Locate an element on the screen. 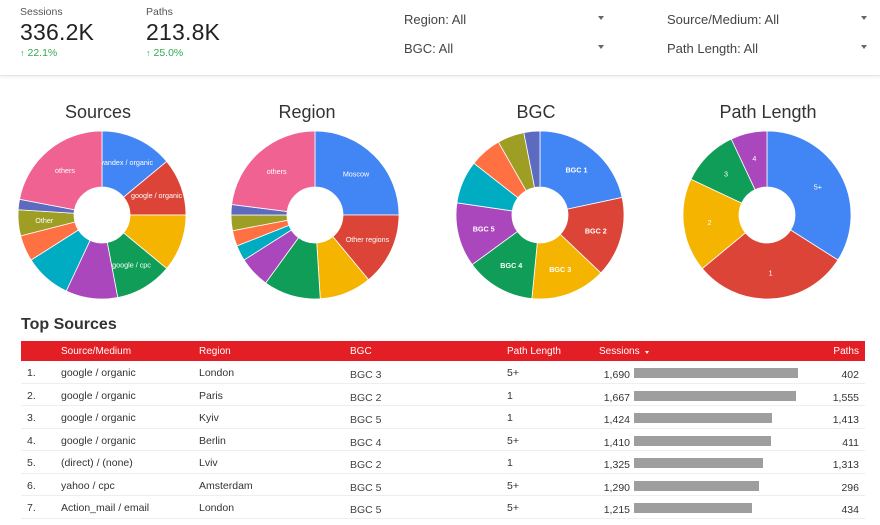 This screenshot has height=525, width=880. pie-slice-label: google / organic is located at coordinates (157, 195).